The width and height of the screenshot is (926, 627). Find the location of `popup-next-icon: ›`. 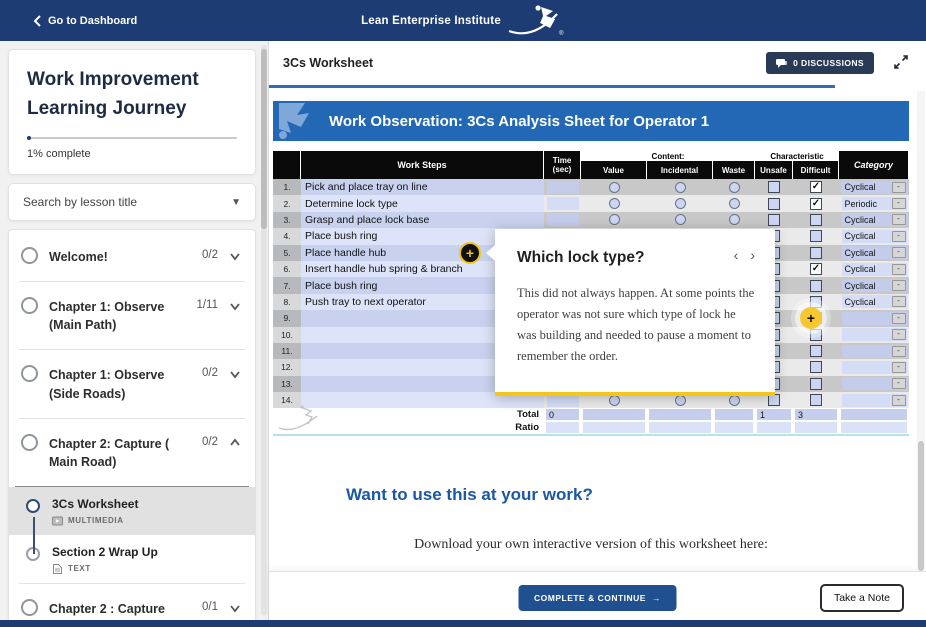

popup-next-icon: › is located at coordinates (752, 255).